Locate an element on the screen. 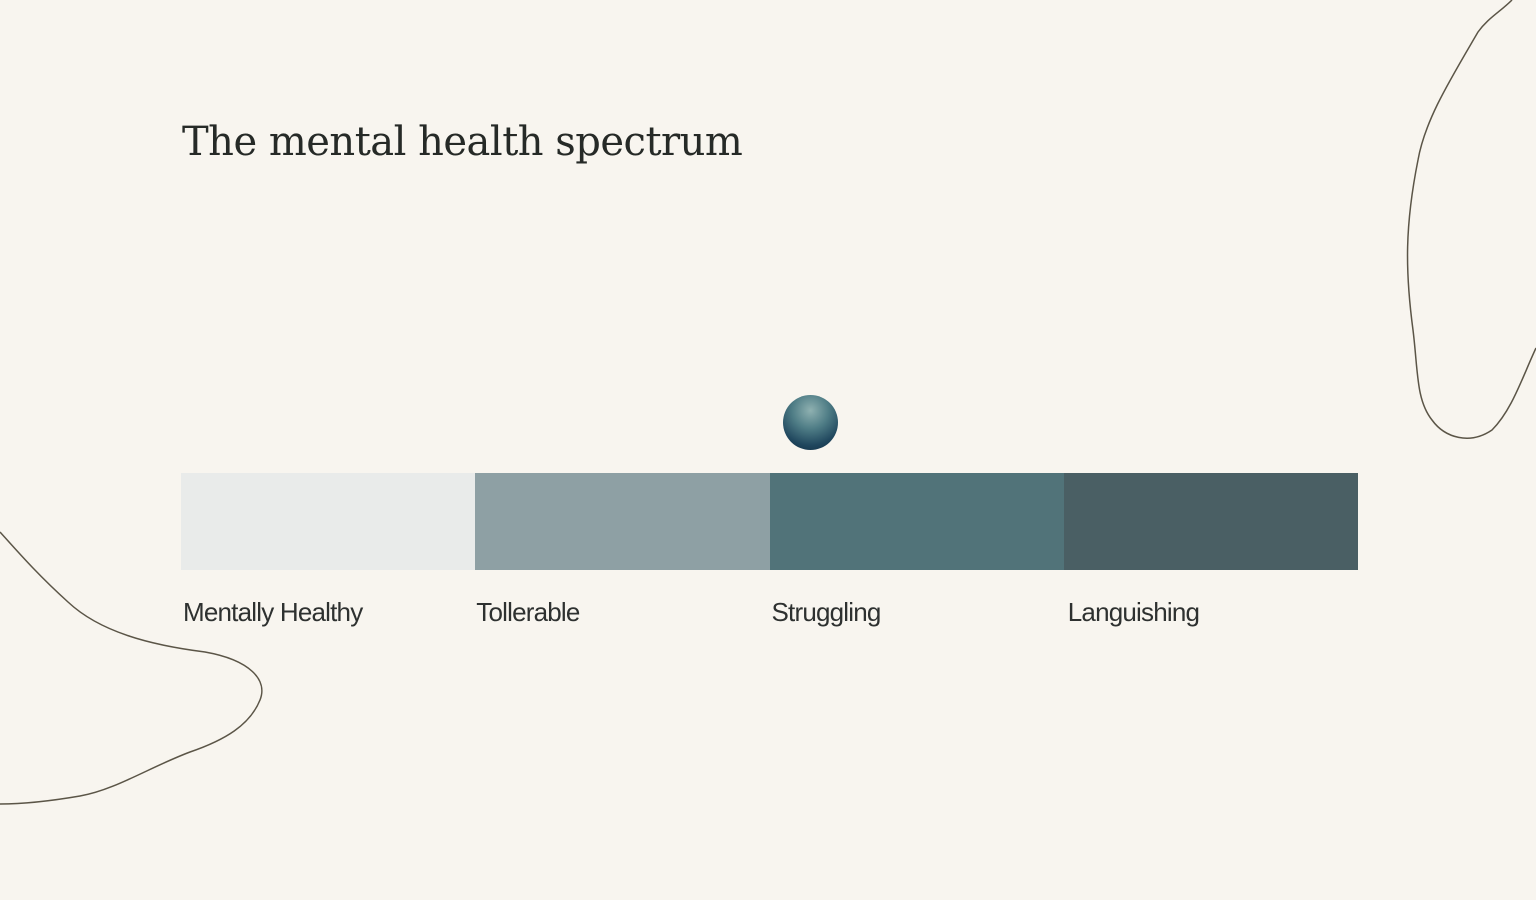 The image size is (1536, 900). label-languishing: Languishing is located at coordinates (1133, 612).